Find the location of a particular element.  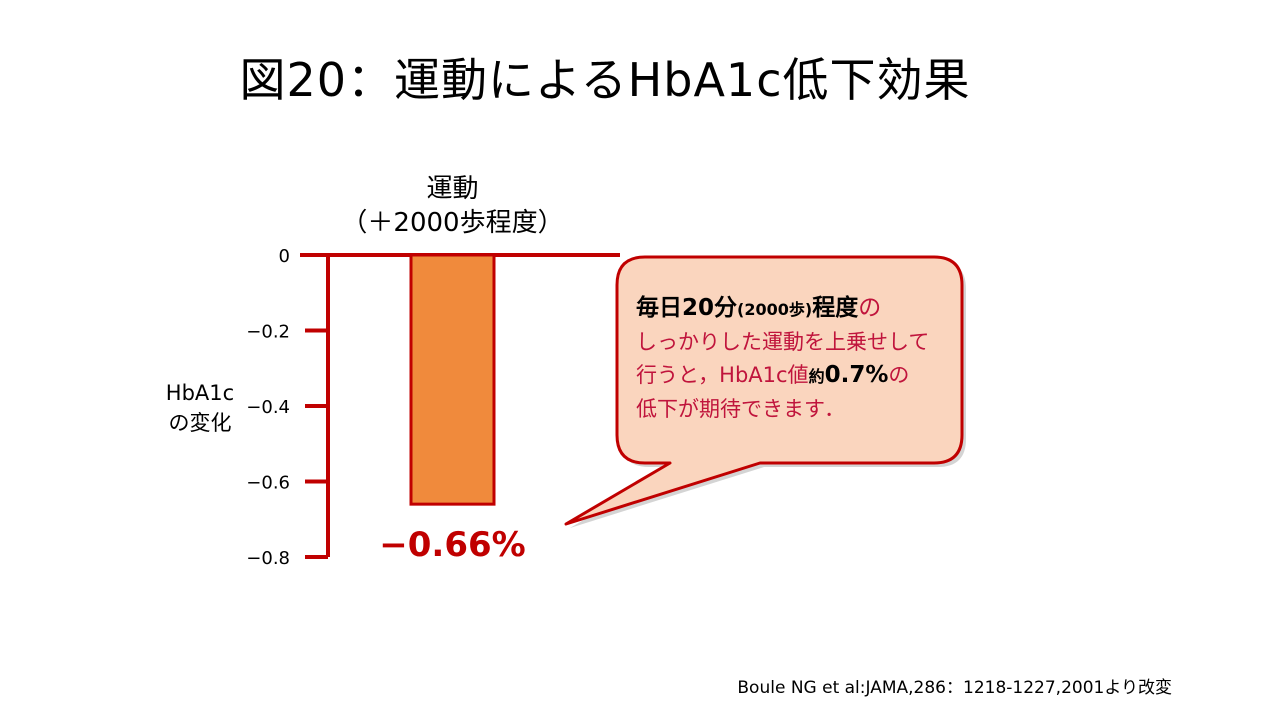

y-axis-label-line-2: の変化 is located at coordinates (200, 423).